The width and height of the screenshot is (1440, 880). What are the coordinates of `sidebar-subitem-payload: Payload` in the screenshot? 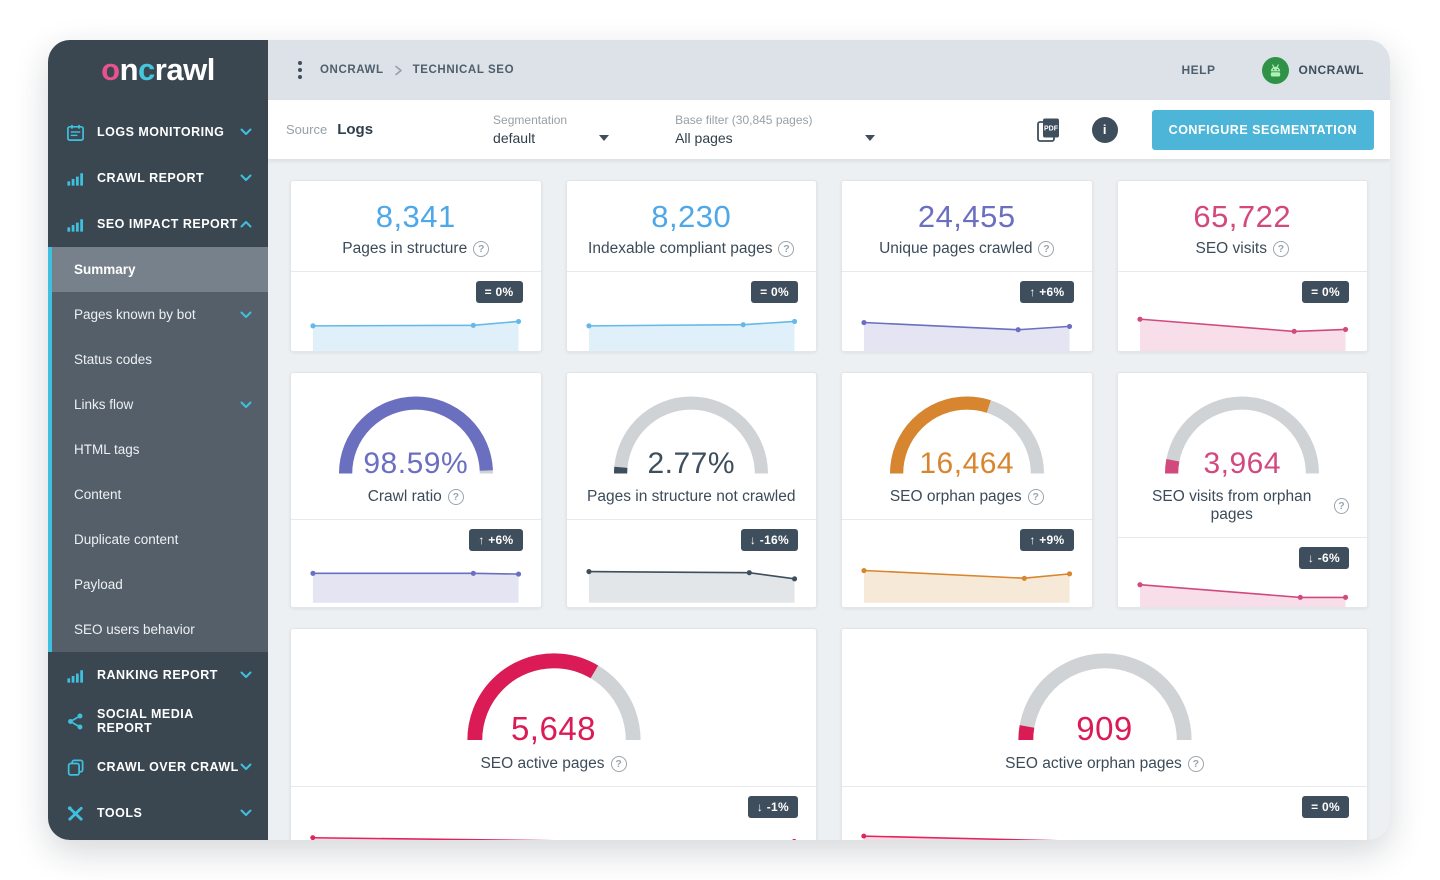 It's located at (160, 584).